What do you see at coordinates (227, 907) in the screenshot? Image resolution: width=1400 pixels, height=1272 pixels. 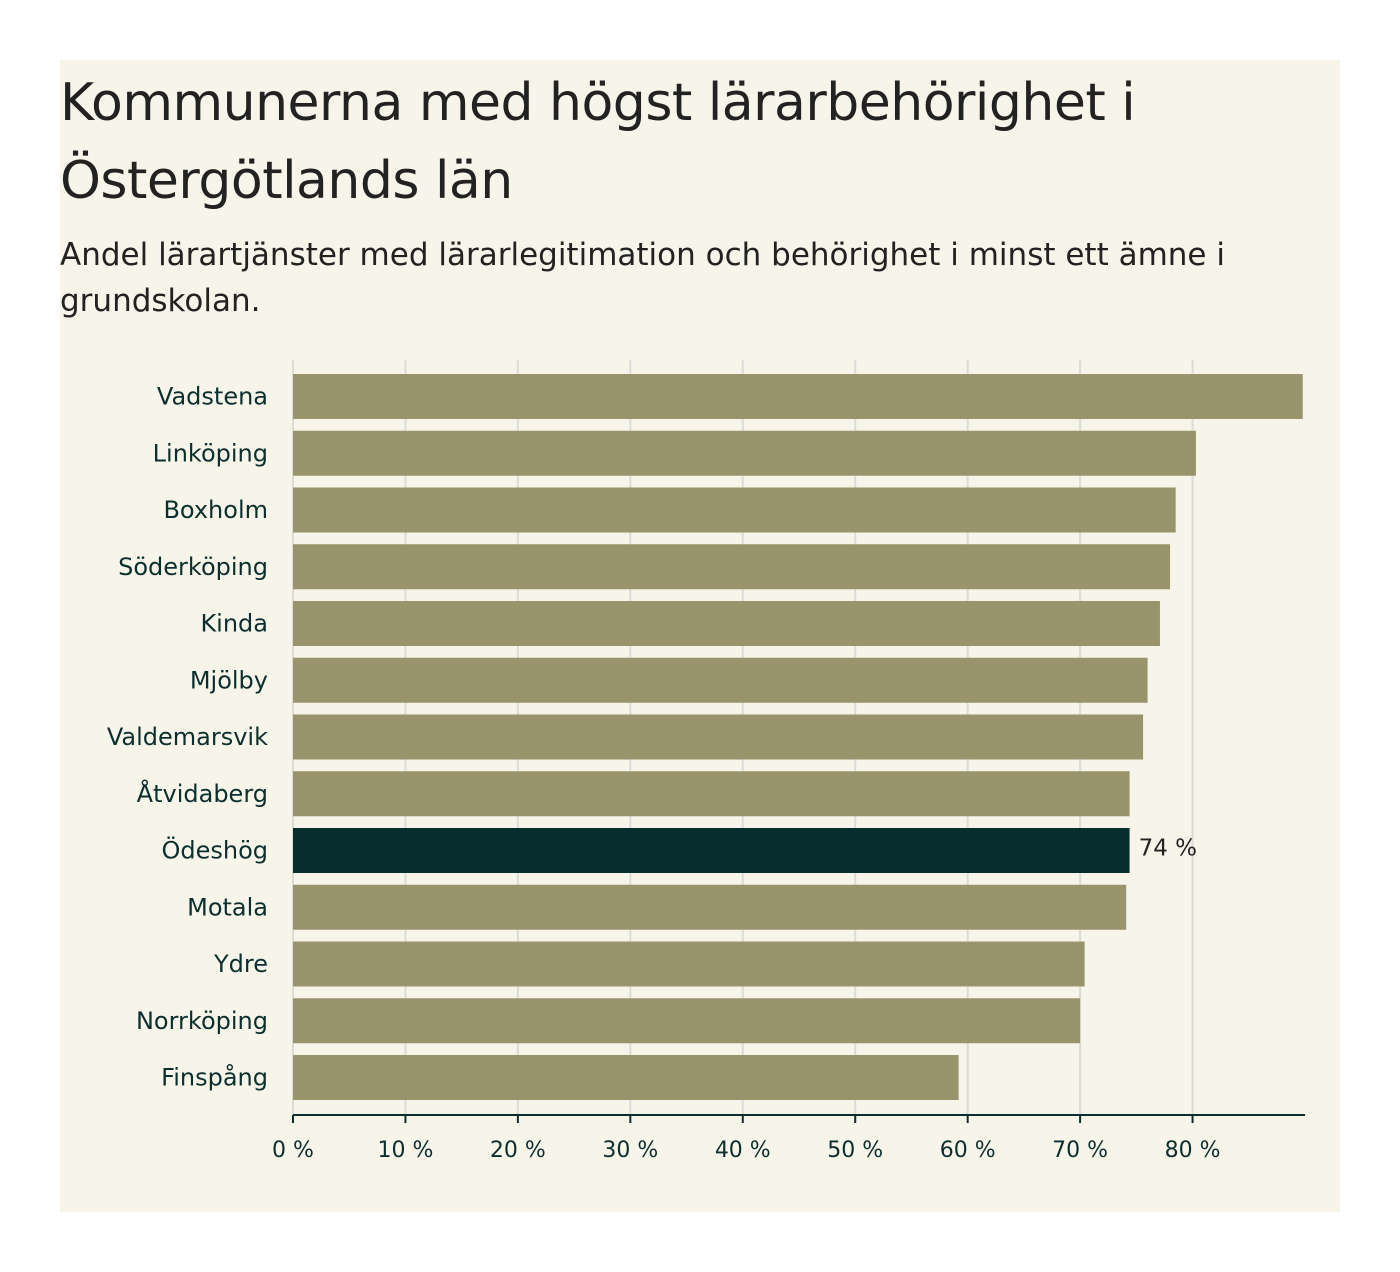 I see `category-label: Motala` at bounding box center [227, 907].